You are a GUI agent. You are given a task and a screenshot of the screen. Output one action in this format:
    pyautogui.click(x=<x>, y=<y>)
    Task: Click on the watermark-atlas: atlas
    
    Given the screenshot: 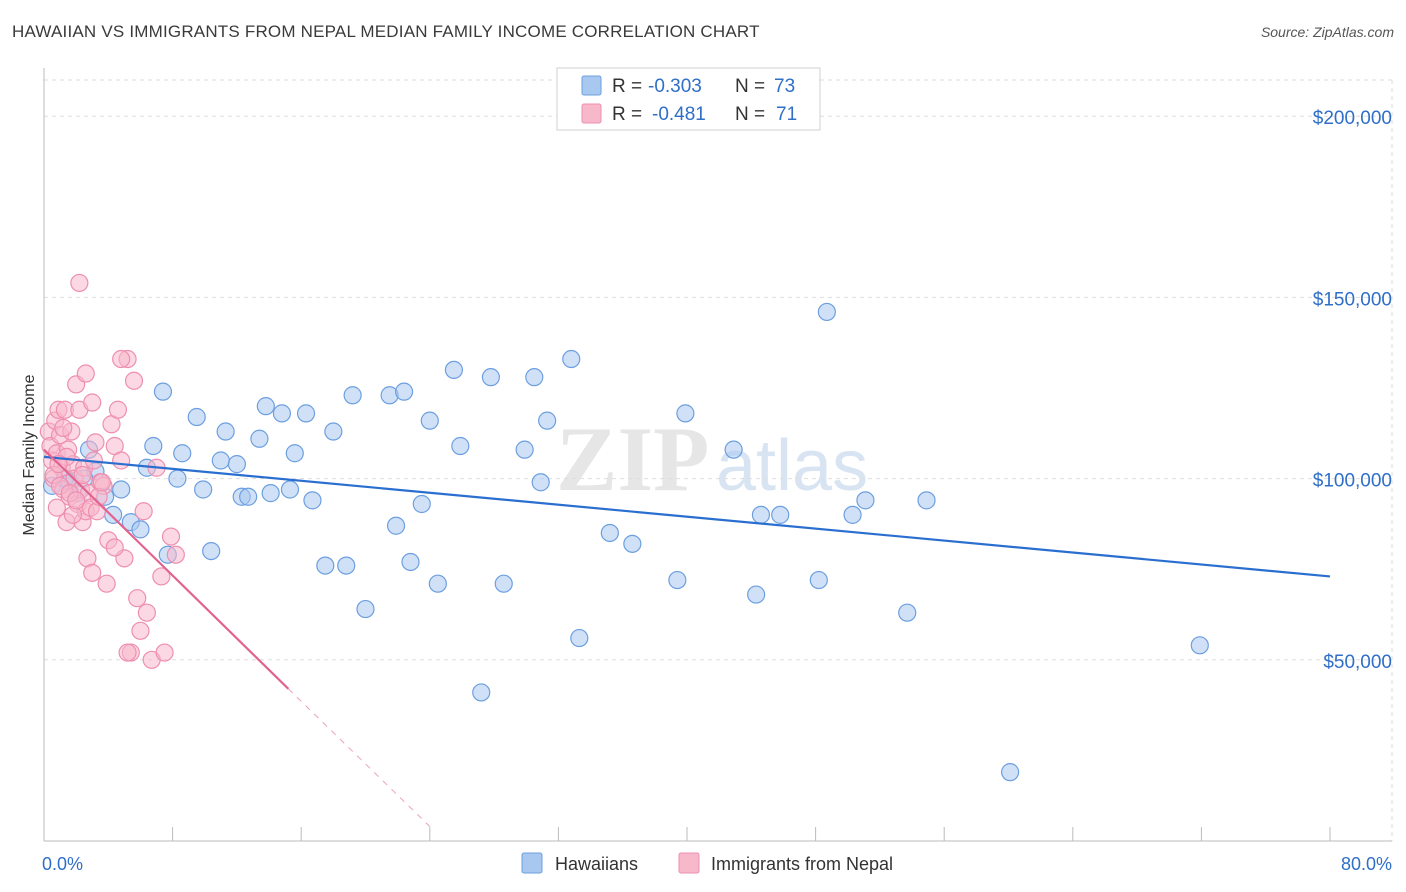 What is the action you would take?
    pyautogui.click(x=792, y=466)
    